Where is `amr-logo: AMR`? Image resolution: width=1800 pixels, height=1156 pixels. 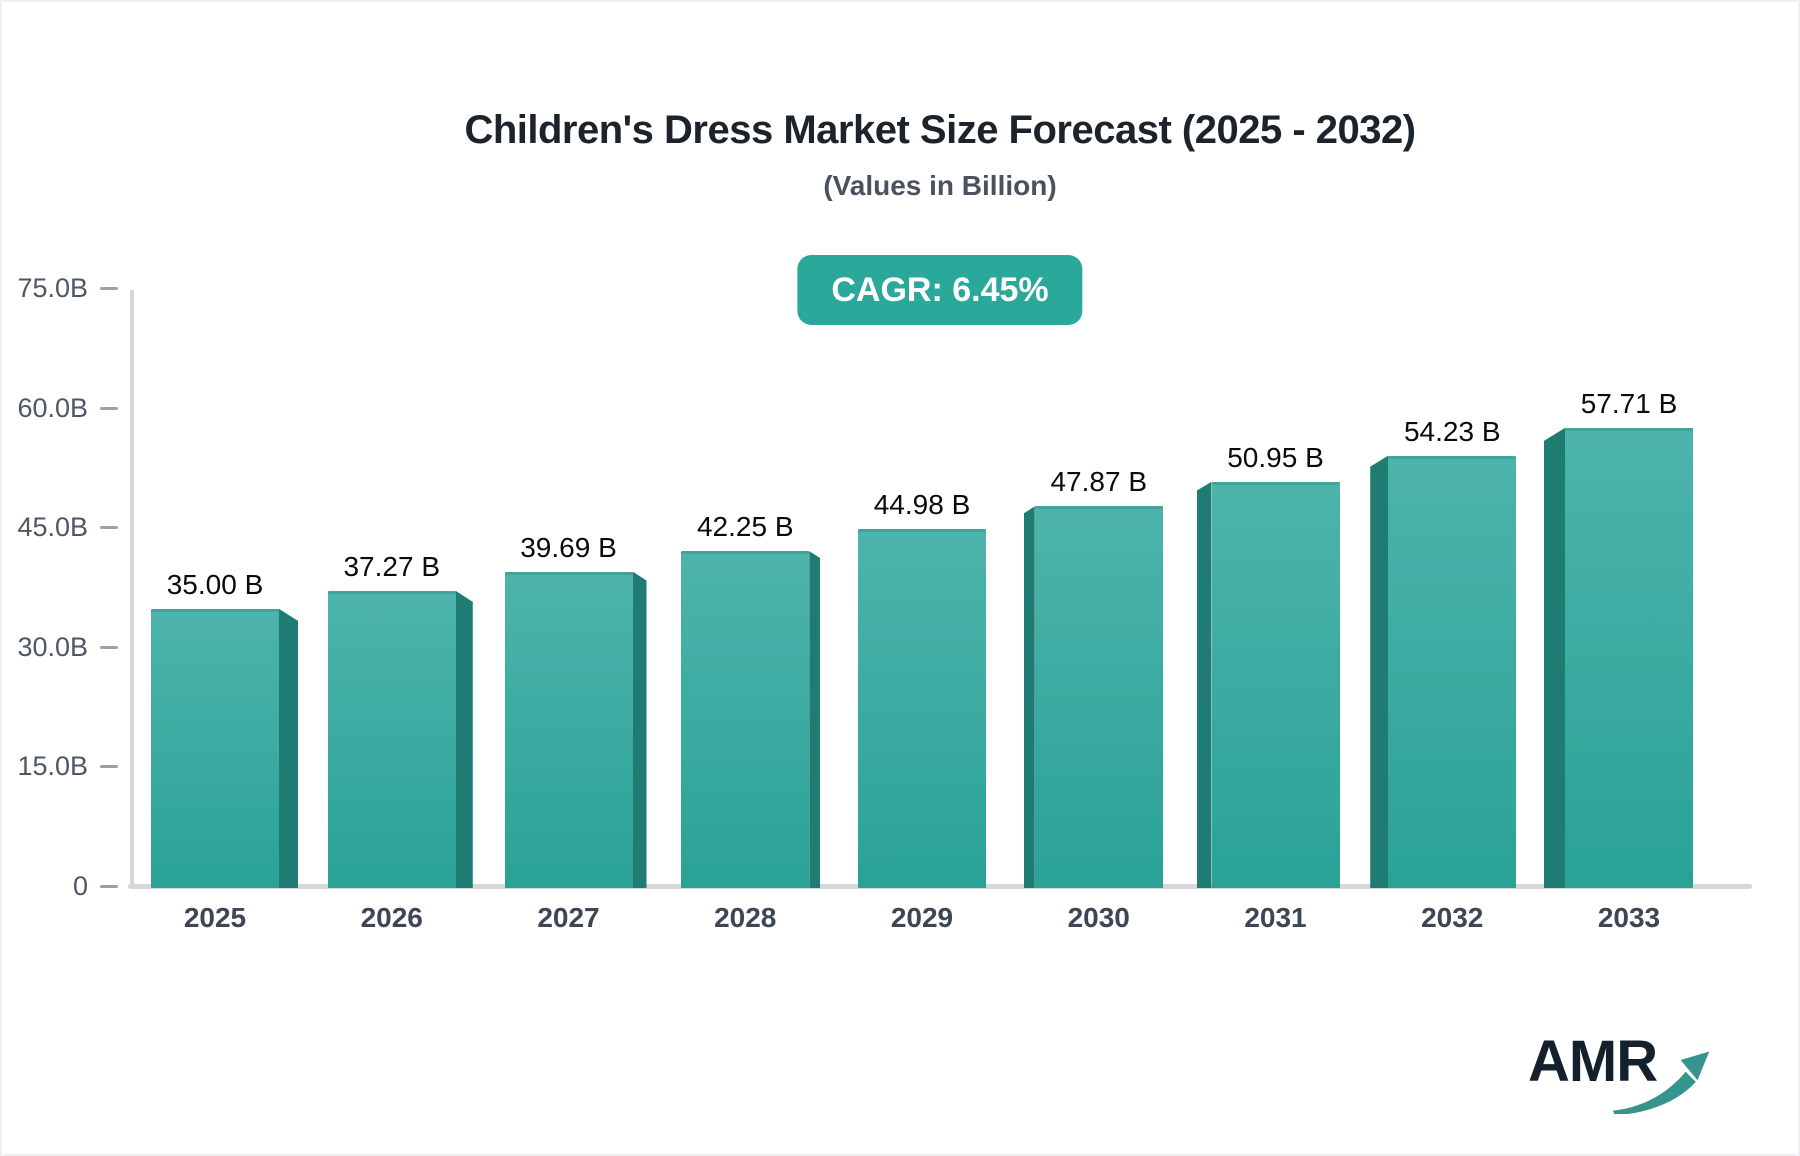 amr-logo: AMR is located at coordinates (1633, 1085).